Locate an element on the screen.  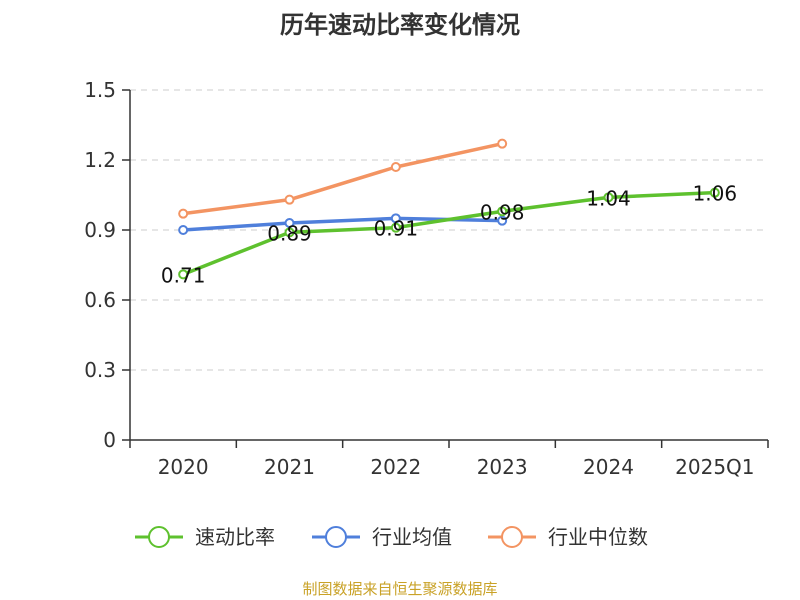
legend-item: 行业中位数 is located at coordinates (568, 537).